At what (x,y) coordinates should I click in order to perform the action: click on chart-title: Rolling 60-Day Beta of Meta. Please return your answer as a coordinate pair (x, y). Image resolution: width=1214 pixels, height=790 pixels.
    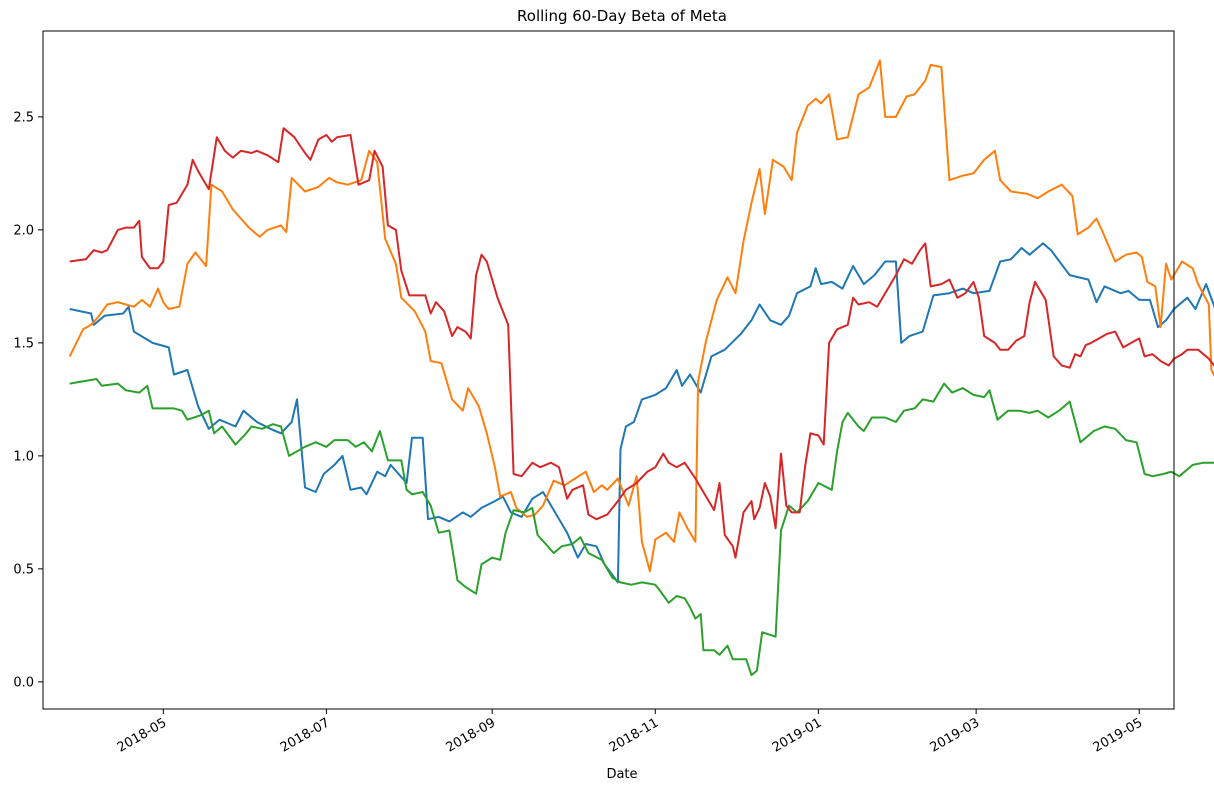
    Looking at the image, I should click on (622, 16).